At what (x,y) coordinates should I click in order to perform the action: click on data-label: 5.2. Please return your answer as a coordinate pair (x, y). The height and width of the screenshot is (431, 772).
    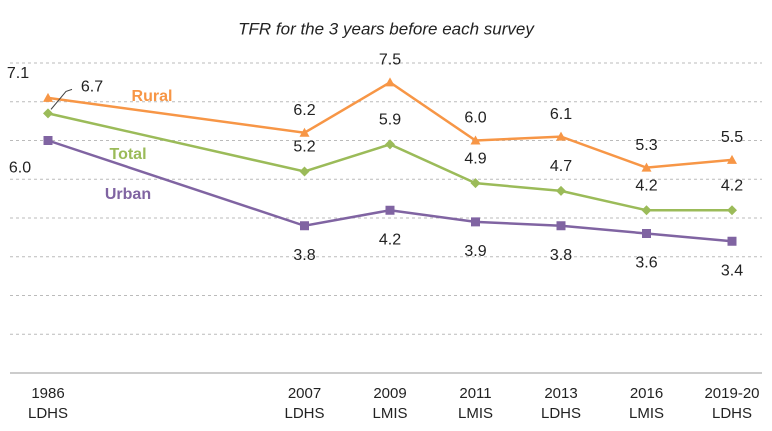
    Looking at the image, I should click on (304, 147).